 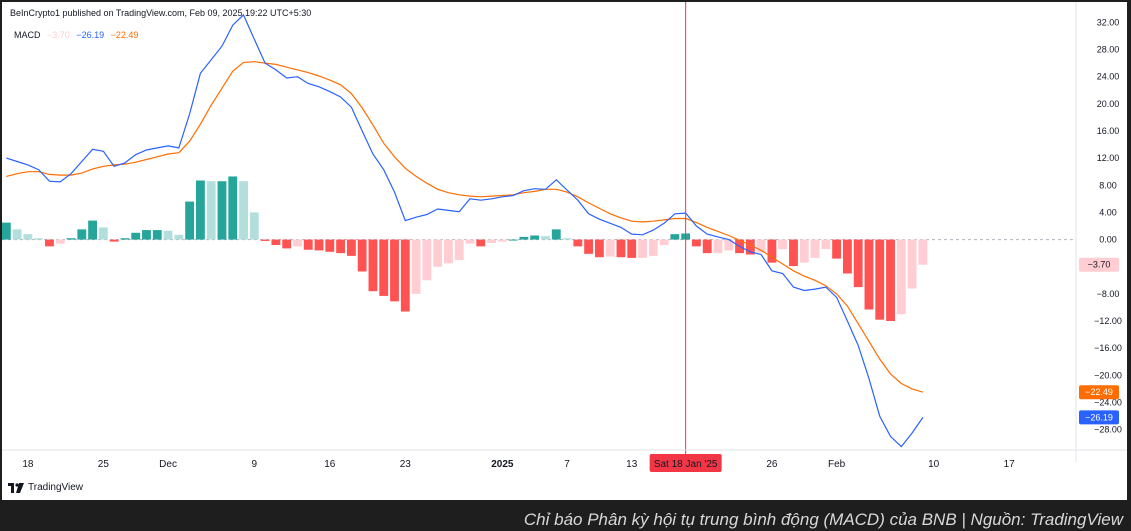 I want to click on tradingview-logo: TradingView, so click(x=45, y=487).